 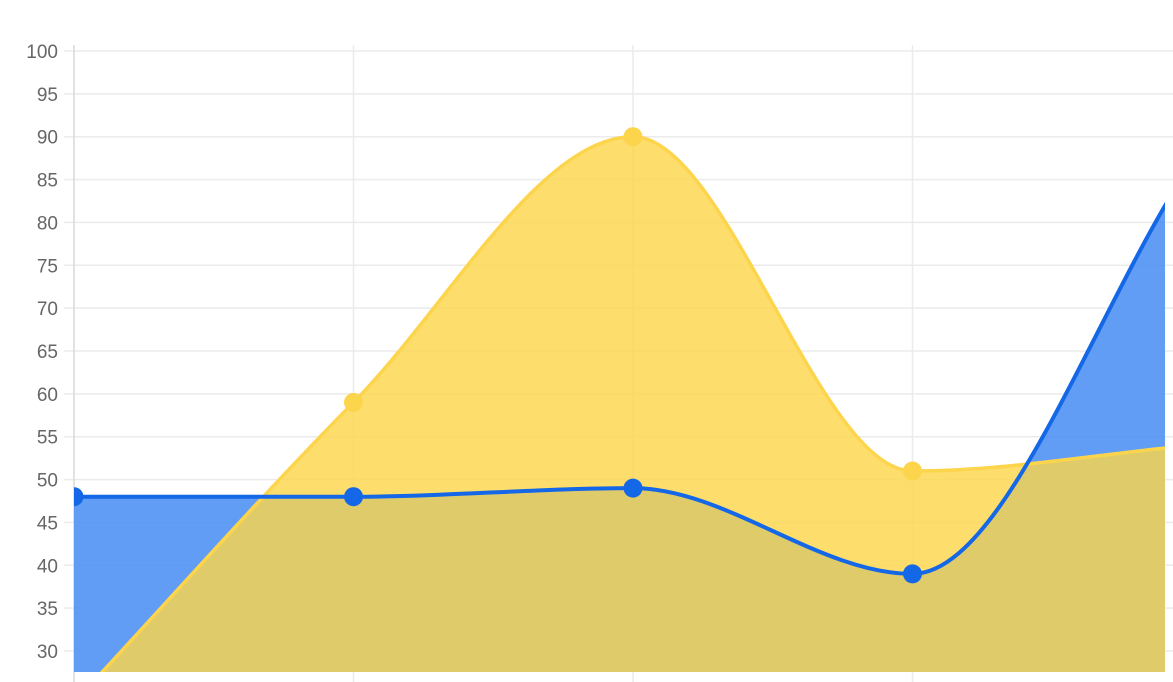 What do you see at coordinates (47, 652) in the screenshot?
I see `y-tick-label: 30` at bounding box center [47, 652].